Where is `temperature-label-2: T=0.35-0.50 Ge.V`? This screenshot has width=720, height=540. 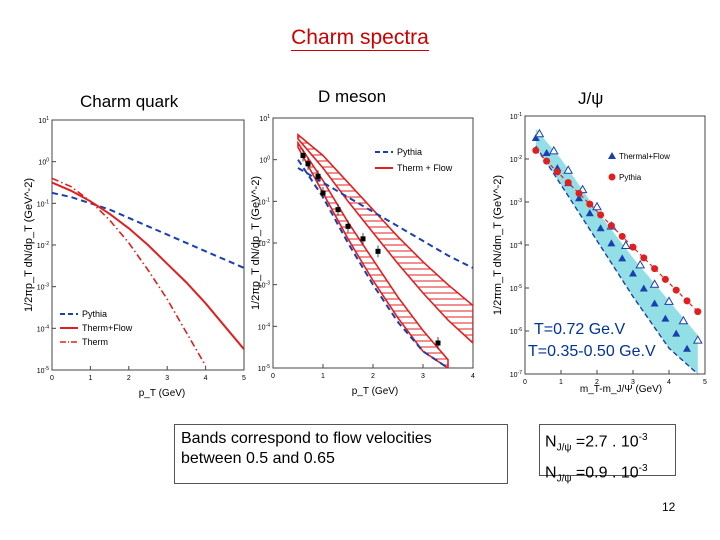 temperature-label-2: T=0.35-0.50 Ge.V is located at coordinates (592, 351).